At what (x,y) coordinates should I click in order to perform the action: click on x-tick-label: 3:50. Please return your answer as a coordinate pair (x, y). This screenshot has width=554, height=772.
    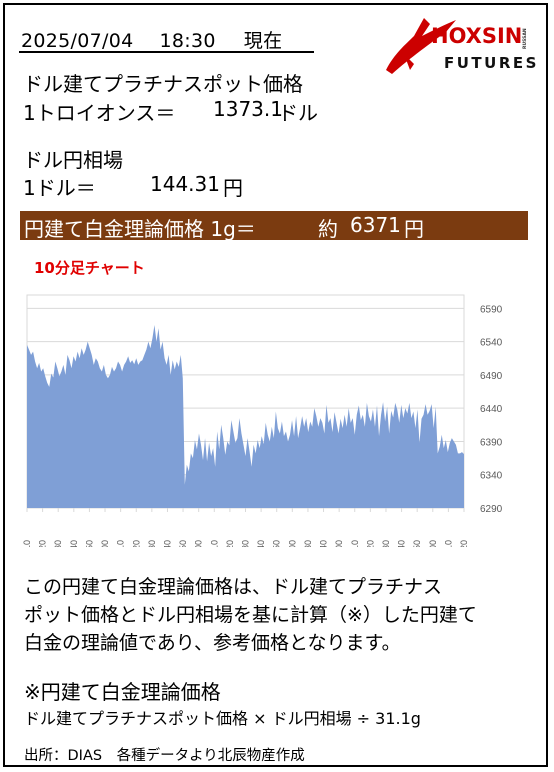
    Looking at the image, I should click on (277, 543).